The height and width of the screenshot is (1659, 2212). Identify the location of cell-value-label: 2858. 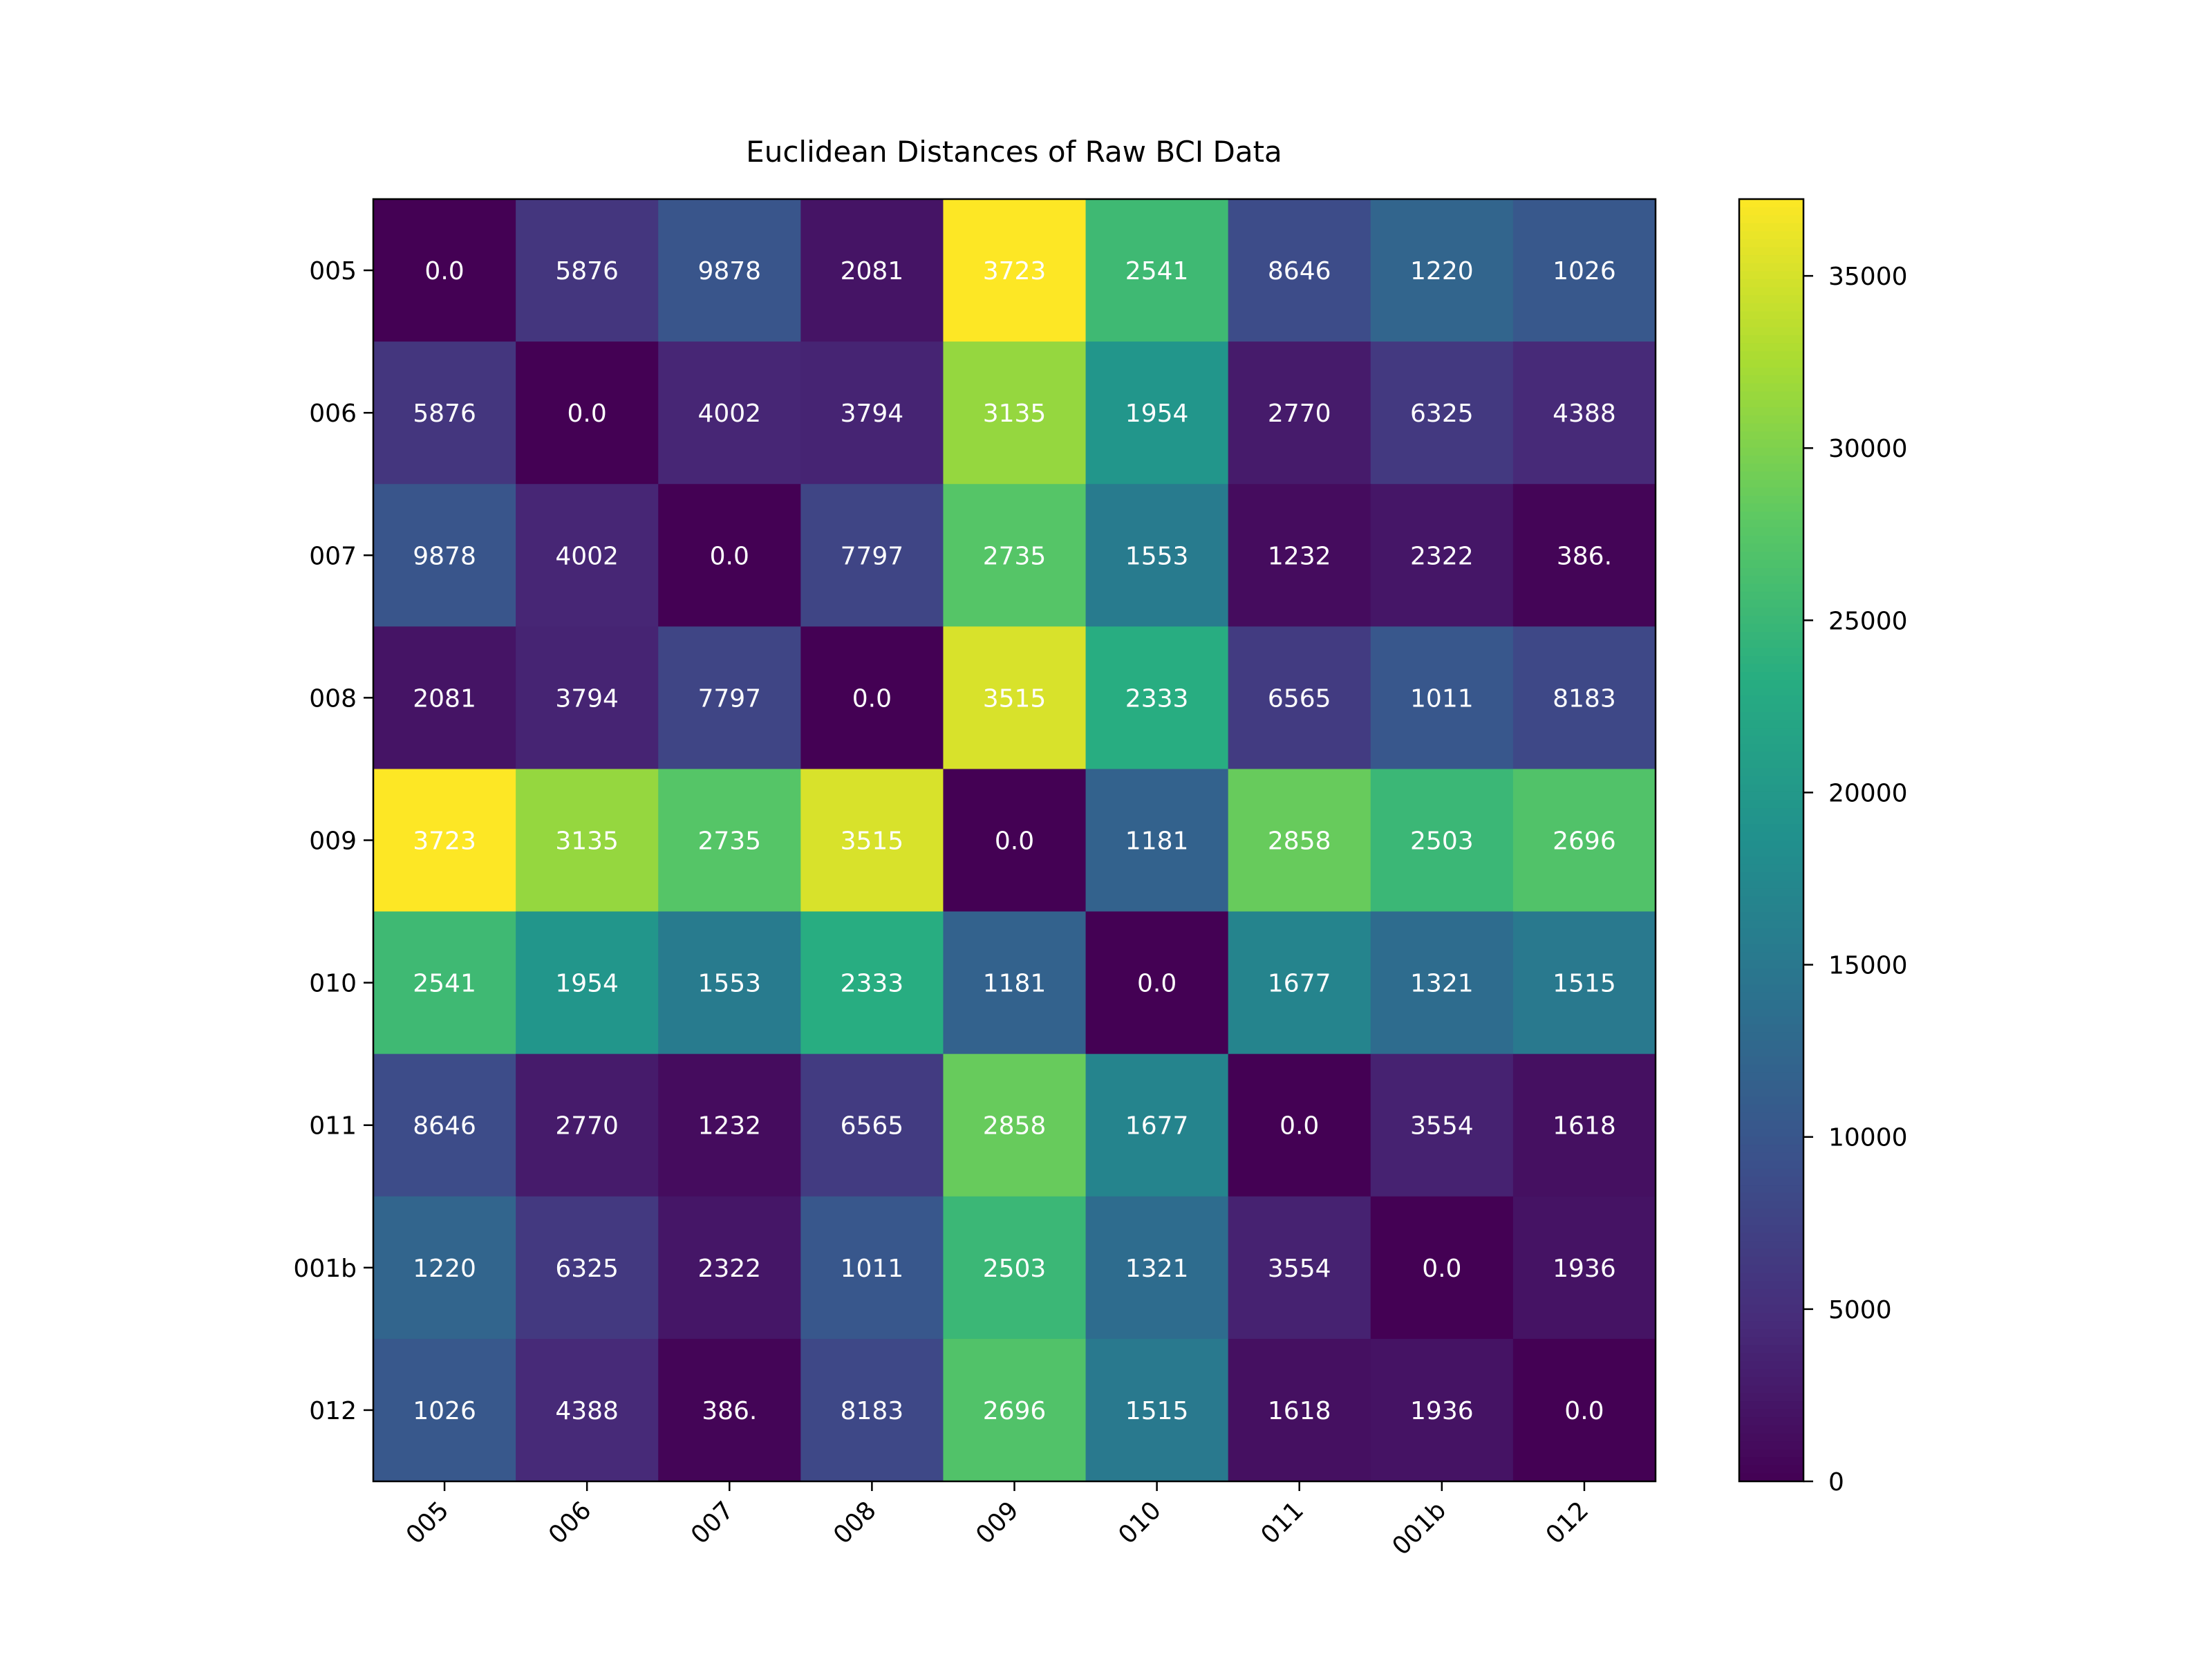
(1299, 842).